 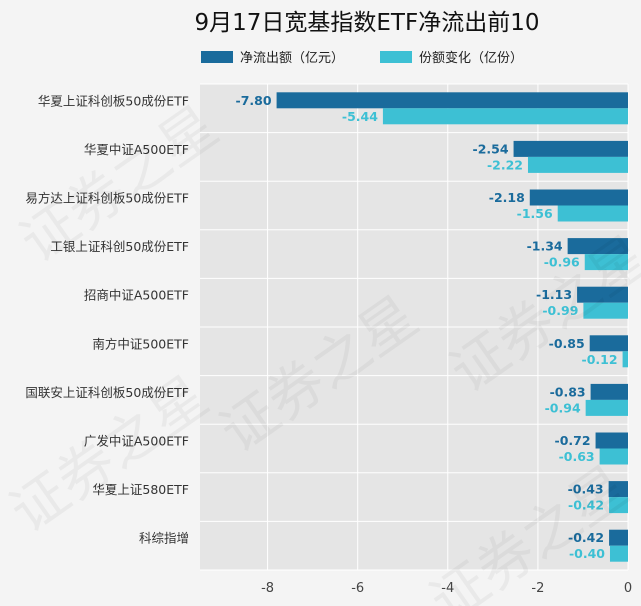 I want to click on category-label: 工银上证科创50成份ETF, so click(x=119, y=246).